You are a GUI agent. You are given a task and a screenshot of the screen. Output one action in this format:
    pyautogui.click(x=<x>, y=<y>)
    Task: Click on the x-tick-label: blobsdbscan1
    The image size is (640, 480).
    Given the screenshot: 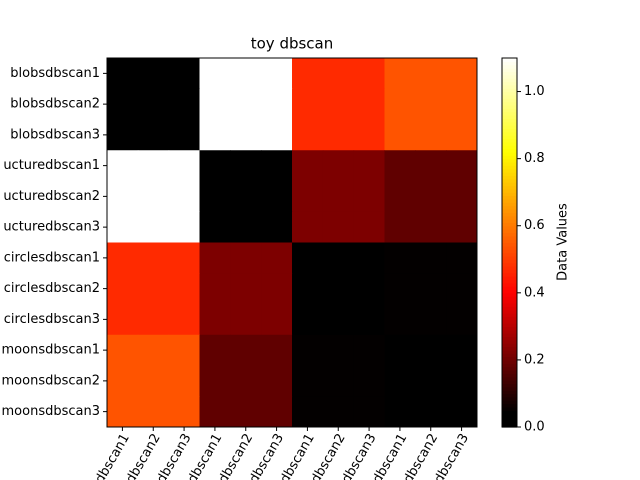 What is the action you would take?
    pyautogui.click(x=104, y=455)
    